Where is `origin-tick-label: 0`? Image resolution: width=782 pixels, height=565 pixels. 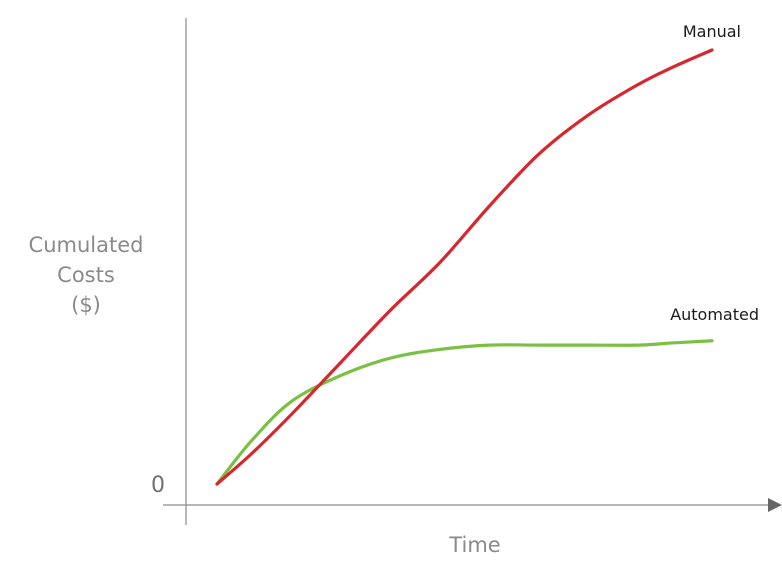 origin-tick-label: 0 is located at coordinates (158, 485).